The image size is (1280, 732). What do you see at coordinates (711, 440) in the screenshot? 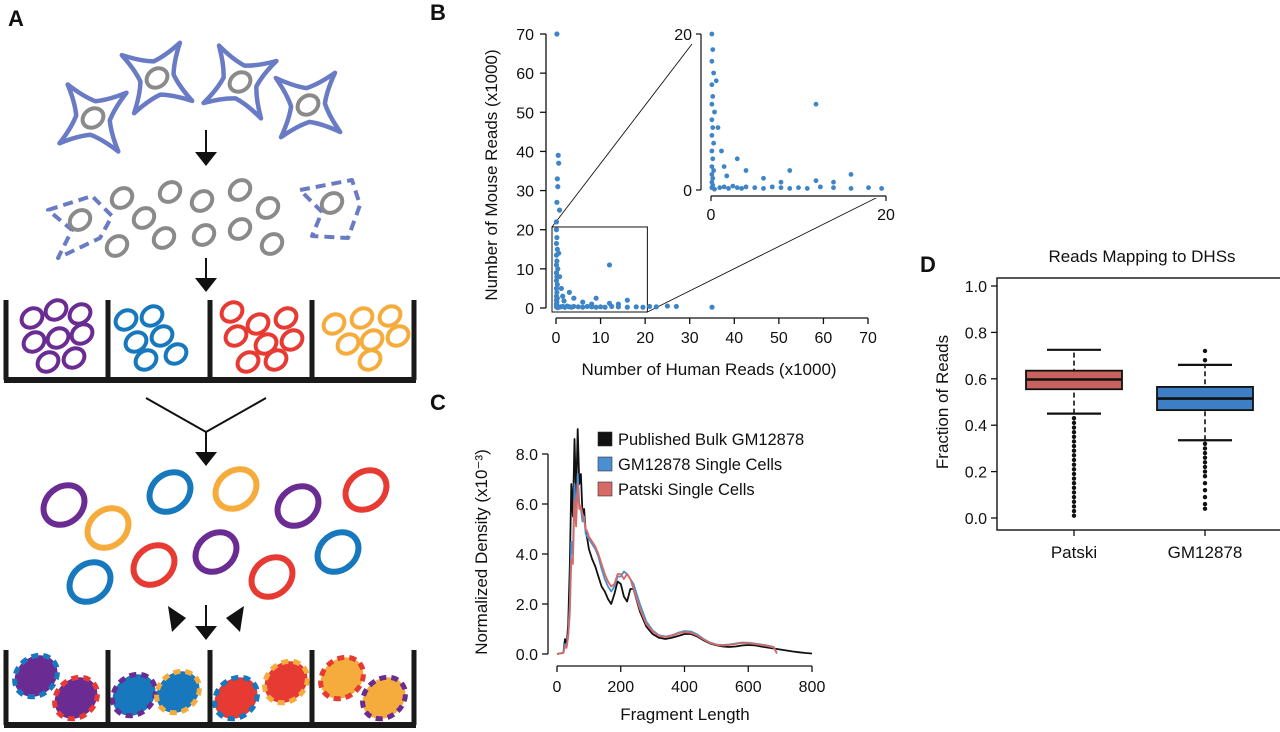
I see `legend-entry: Published Bulk GM12878` at bounding box center [711, 440].